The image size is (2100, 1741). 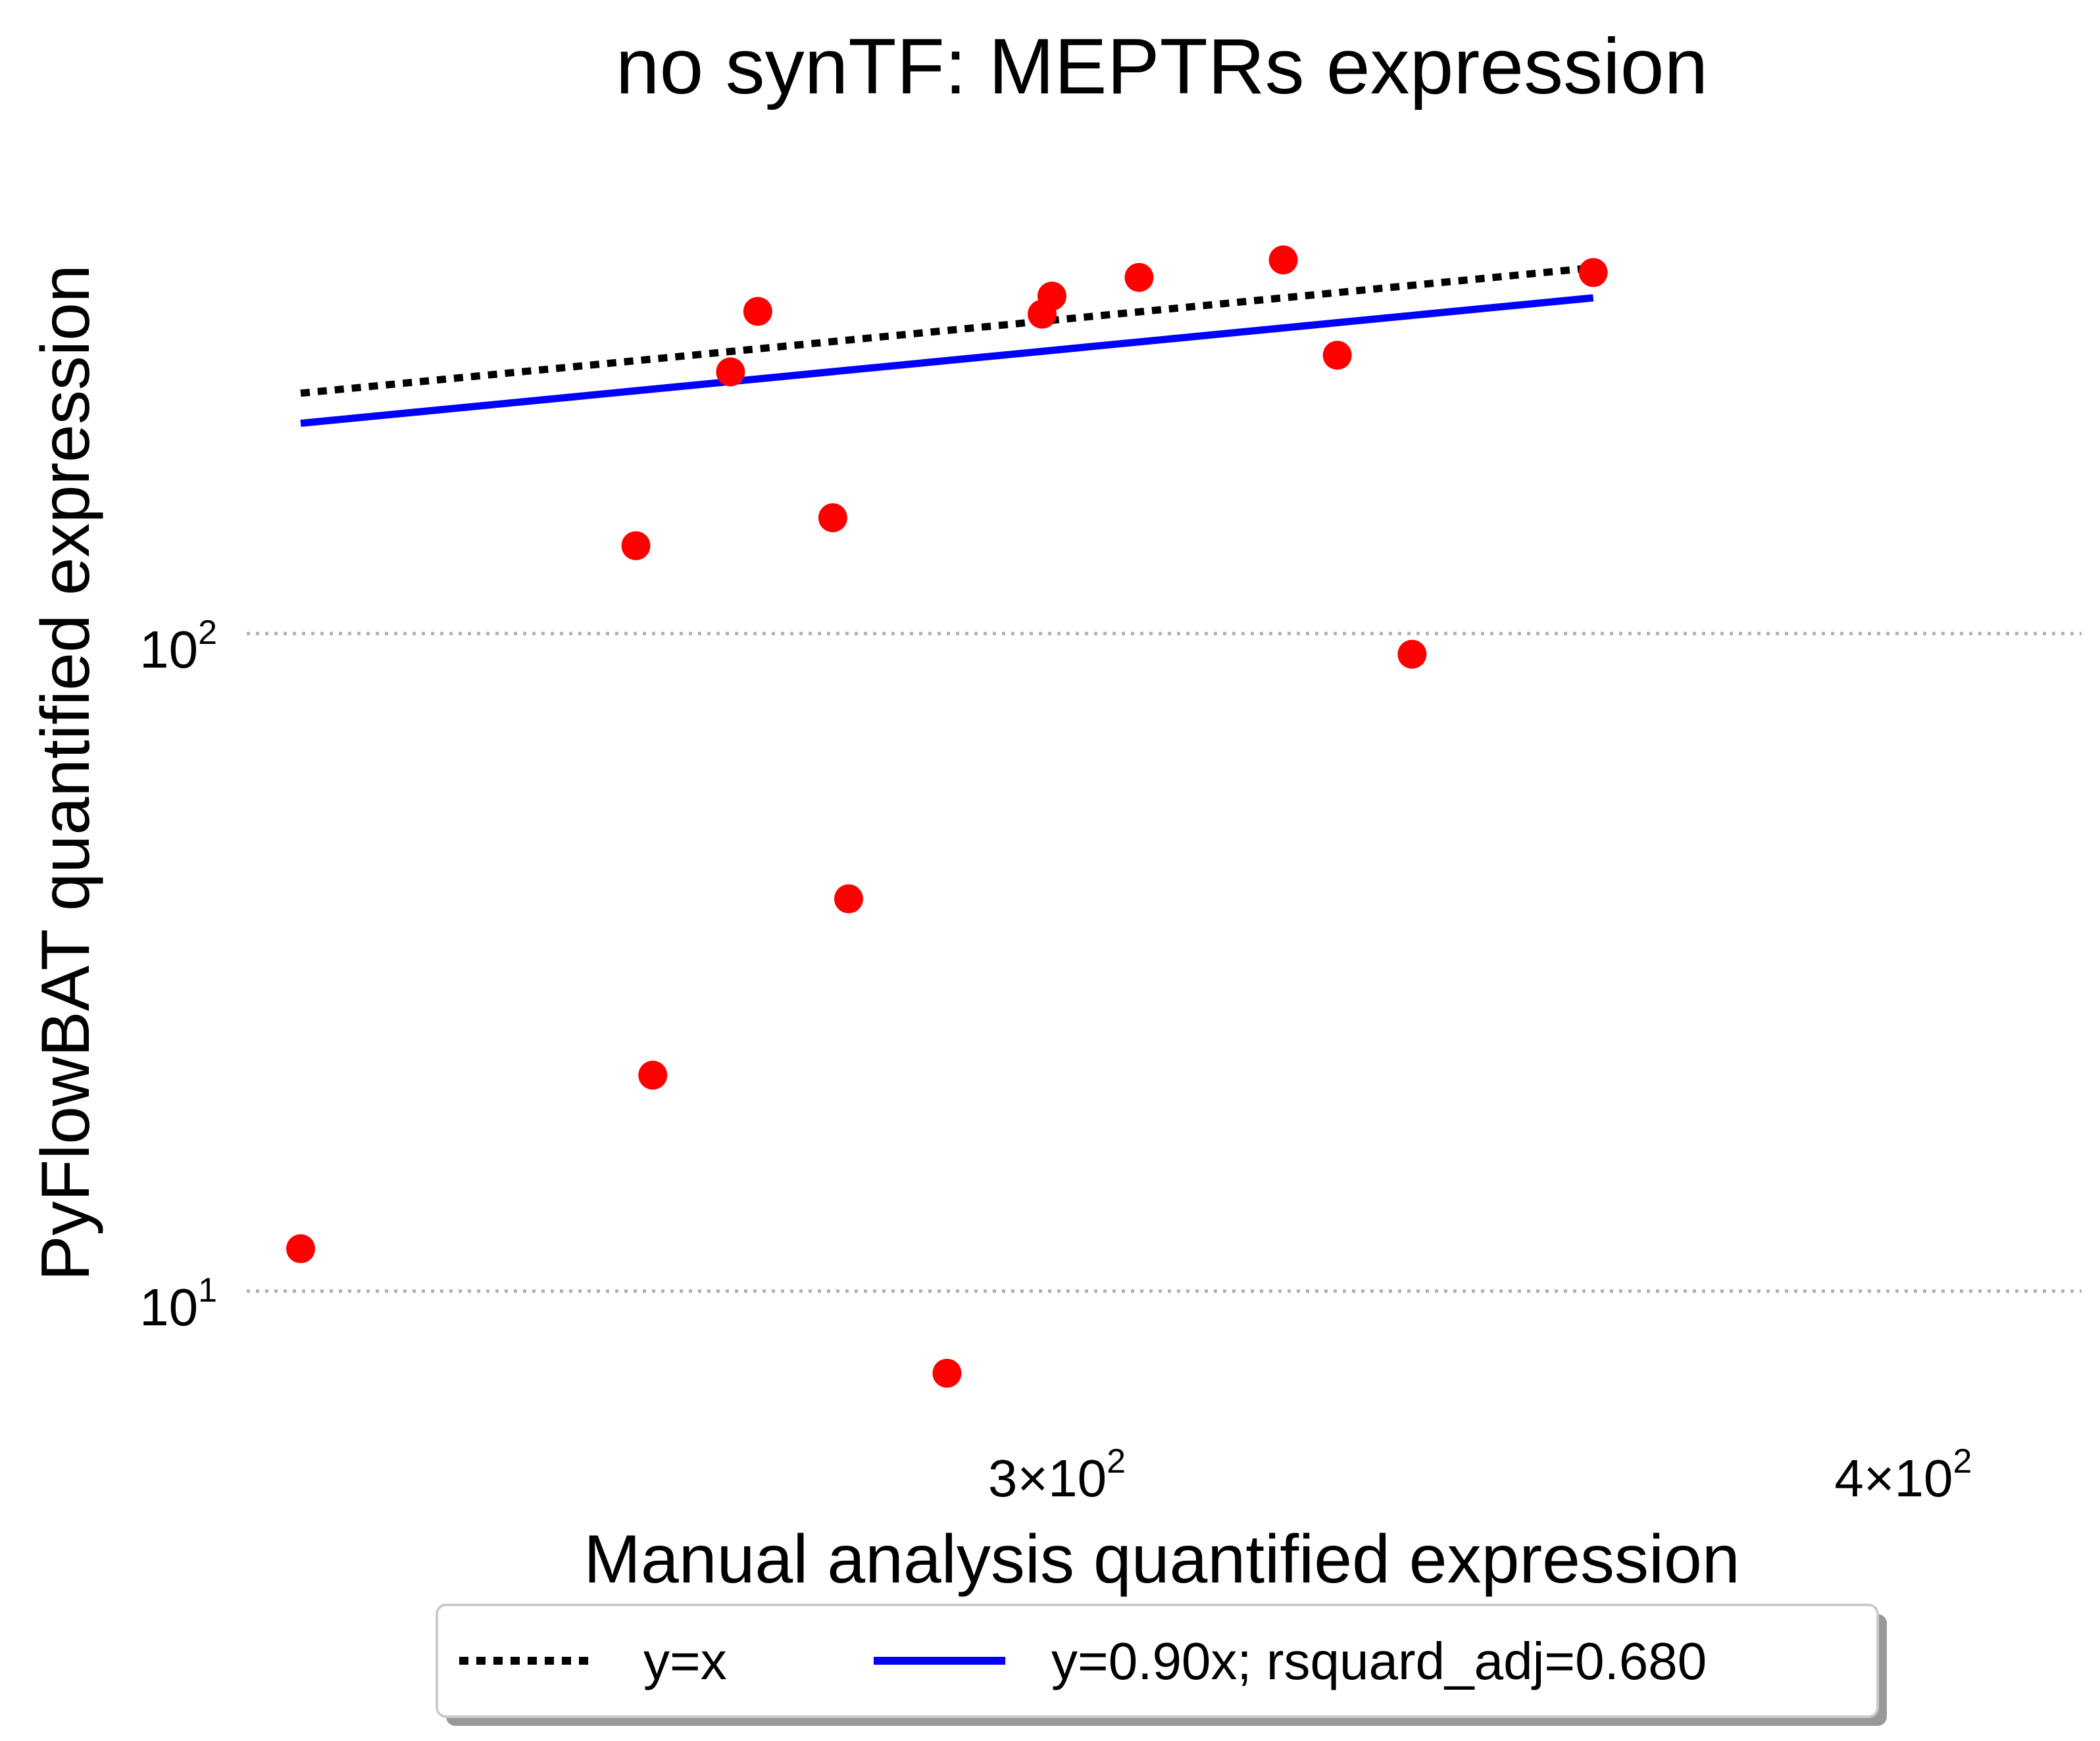 I want to click on regression-line, so click(x=947, y=361).